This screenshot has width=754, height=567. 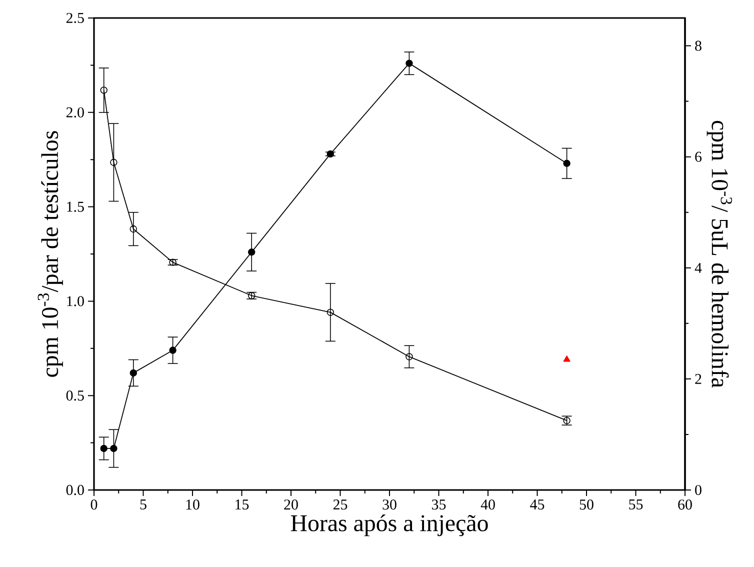 What do you see at coordinates (75, 490) in the screenshot?
I see `y-tick-label: 0.0` at bounding box center [75, 490].